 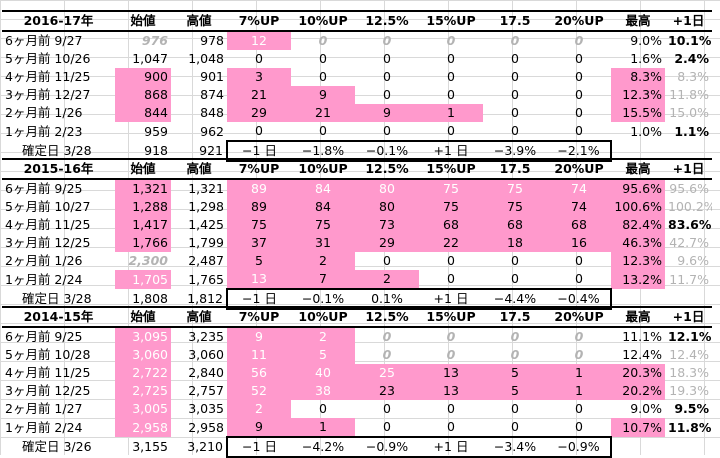 I want to click on max-cell: 20.3%, so click(x=638, y=373).